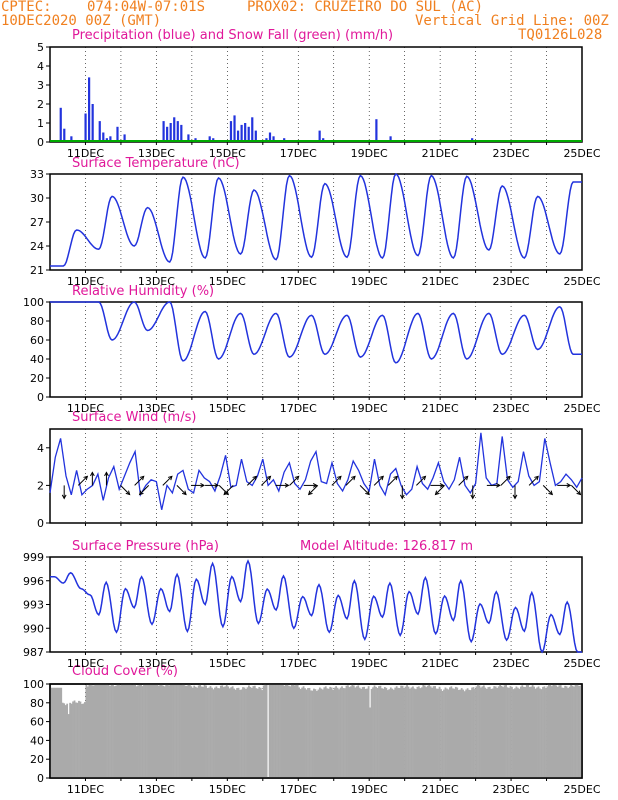 Image resolution: width=618 pixels, height=800 pixels. What do you see at coordinates (156, 789) in the screenshot?
I see `cloud-x-tick-label: 13DEC` at bounding box center [156, 789].